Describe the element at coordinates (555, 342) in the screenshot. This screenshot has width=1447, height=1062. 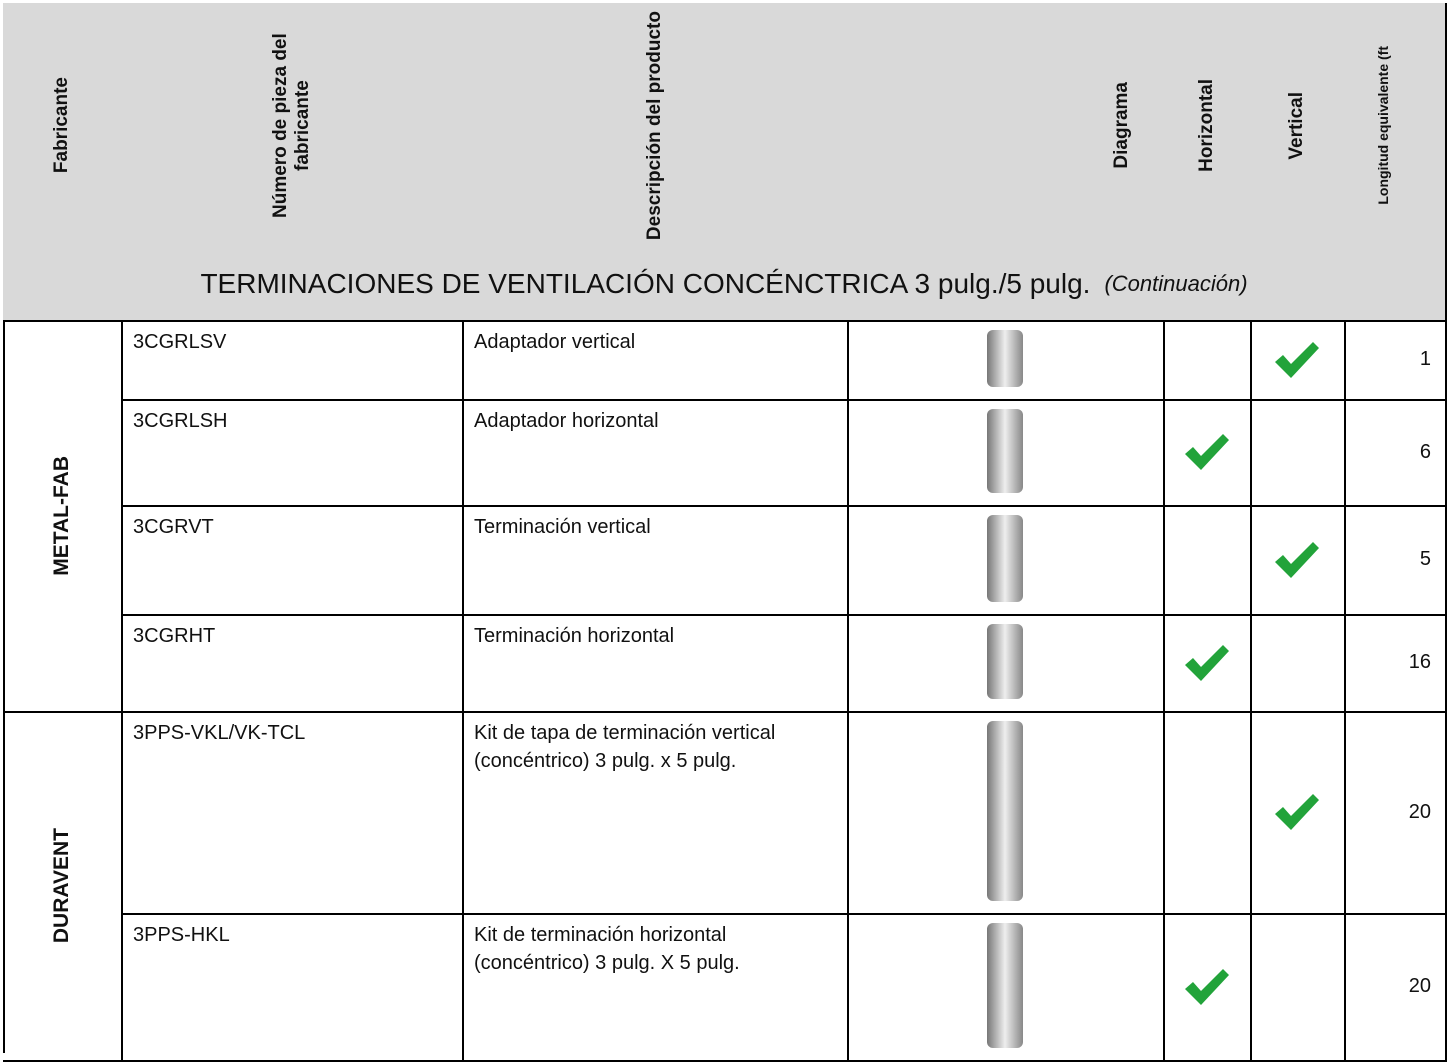
I see `description: Adaptador vertical` at that location.